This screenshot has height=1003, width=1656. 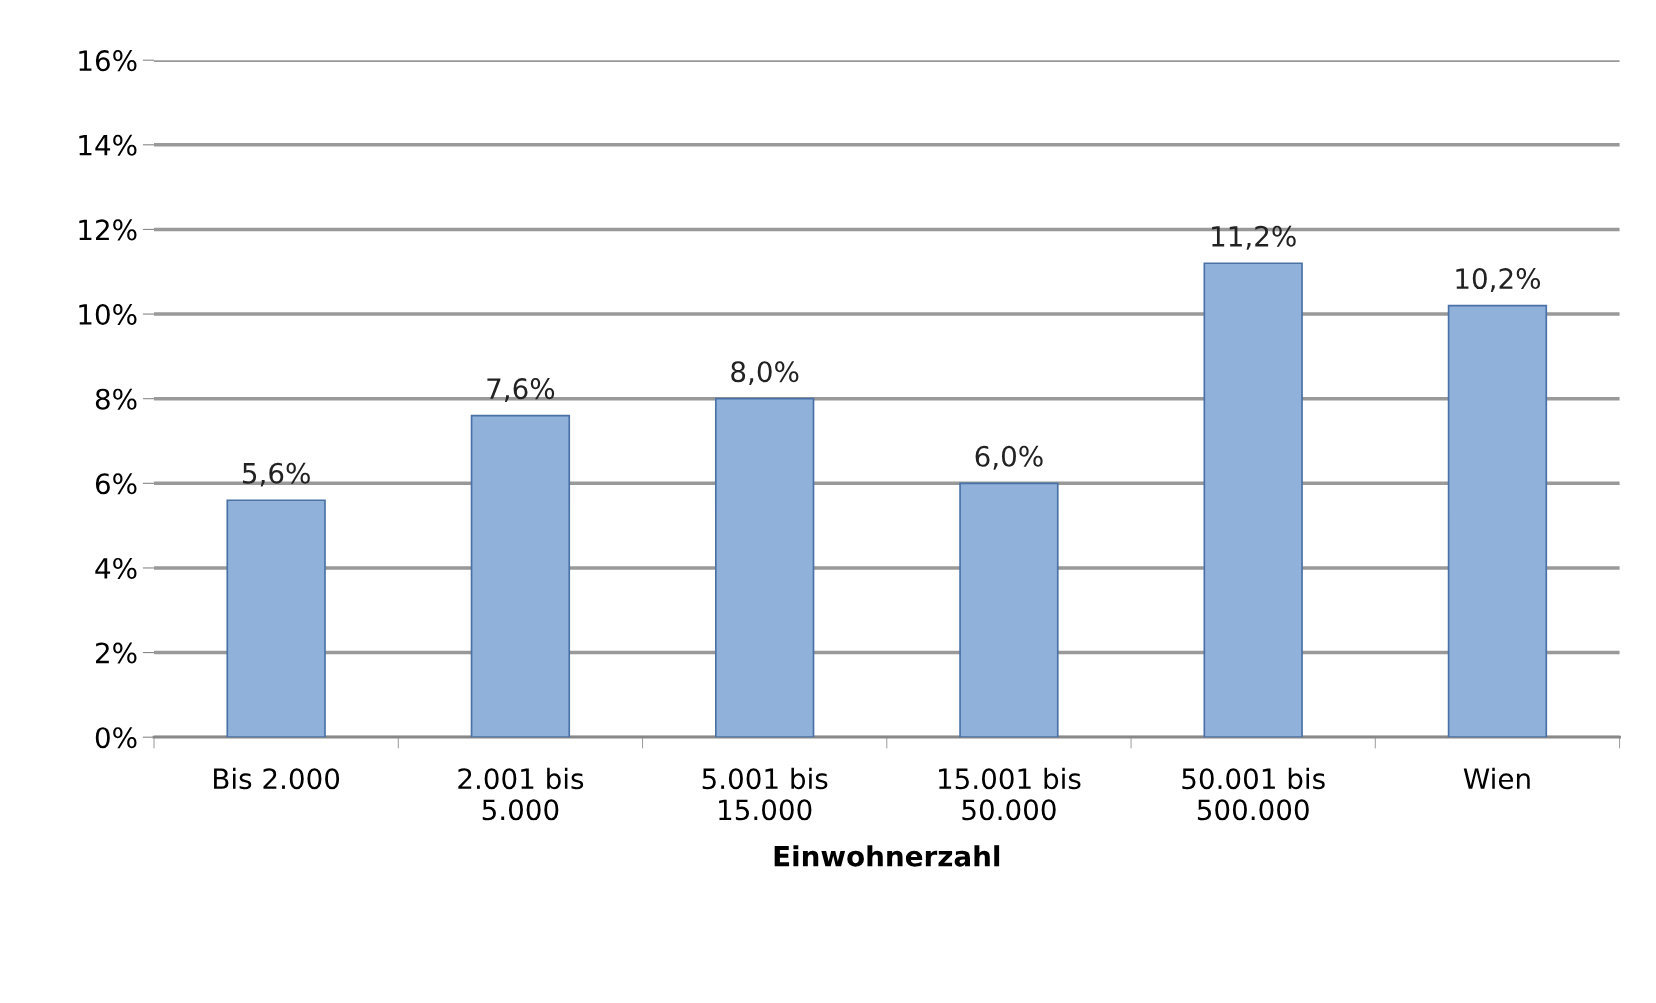 What do you see at coordinates (108, 230) in the screenshot?
I see `y-tick-label: 12%` at bounding box center [108, 230].